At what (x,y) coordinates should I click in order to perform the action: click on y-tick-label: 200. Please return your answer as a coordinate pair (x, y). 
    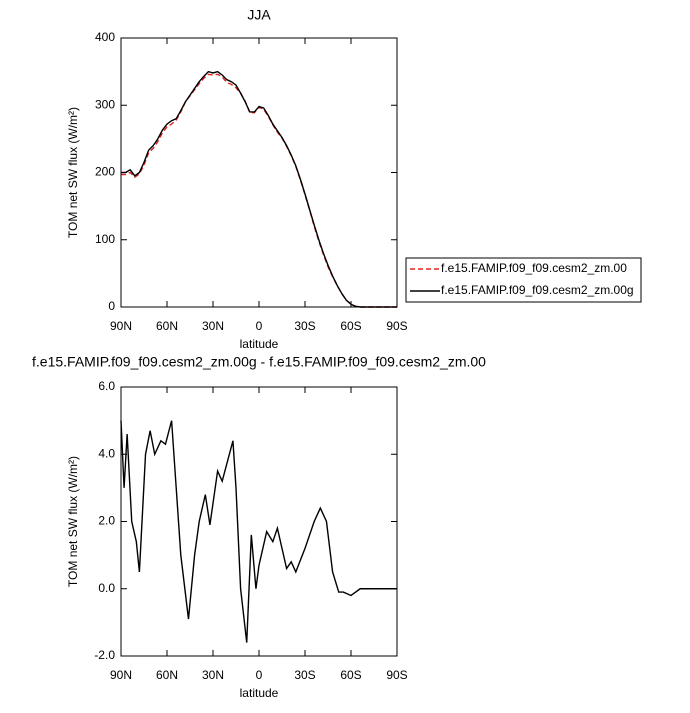
    Looking at the image, I should click on (105, 172).